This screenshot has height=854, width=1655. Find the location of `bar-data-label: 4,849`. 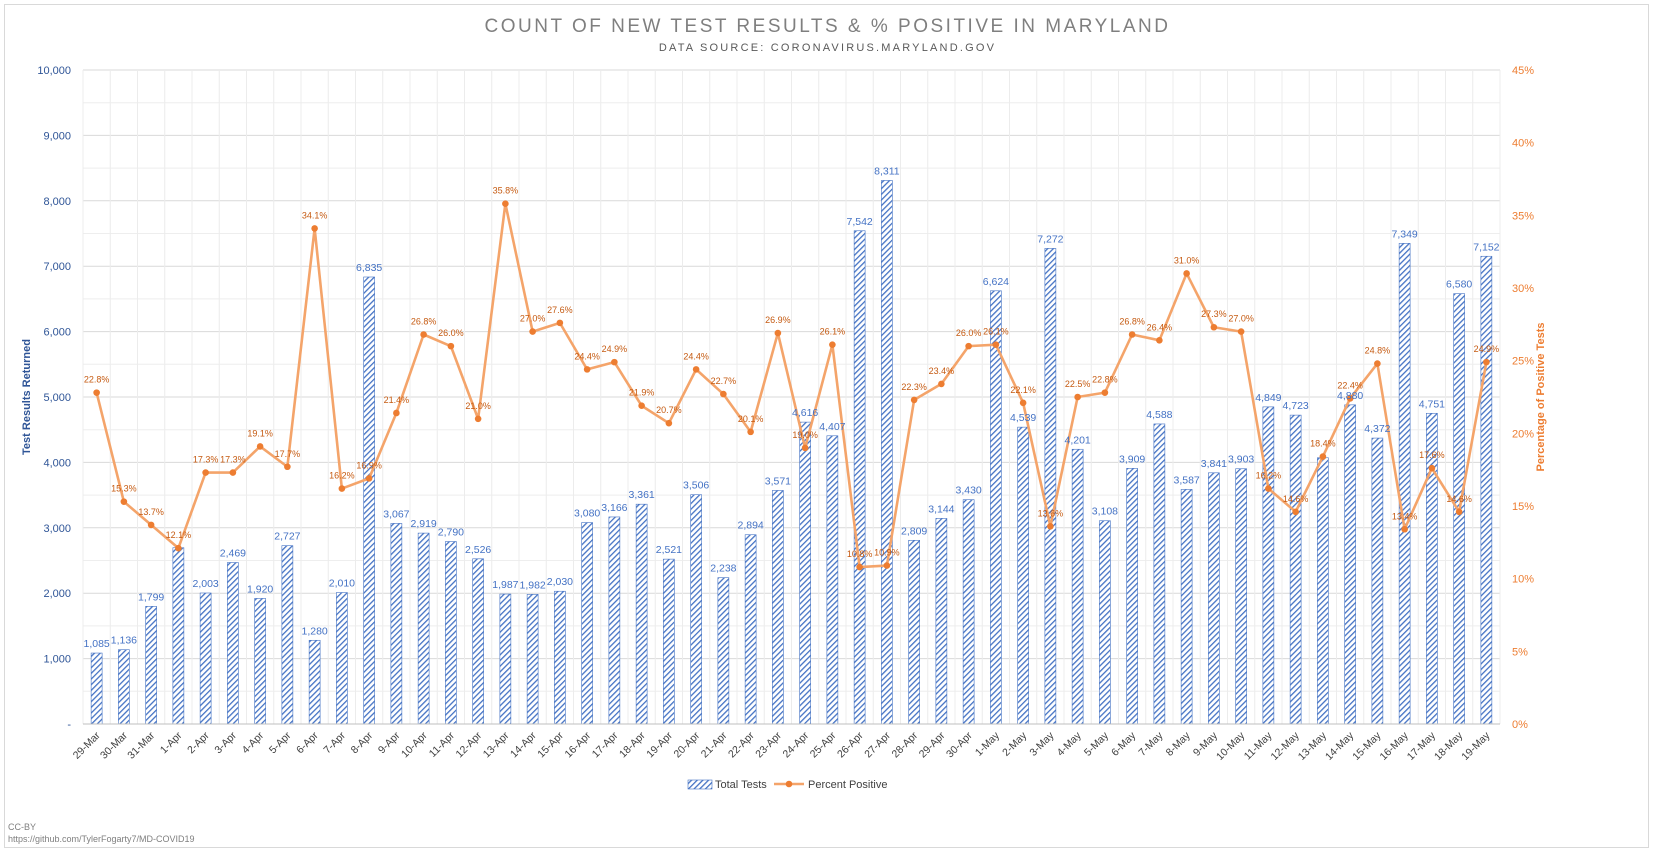

bar-data-label: 4,849 is located at coordinates (1268, 398).